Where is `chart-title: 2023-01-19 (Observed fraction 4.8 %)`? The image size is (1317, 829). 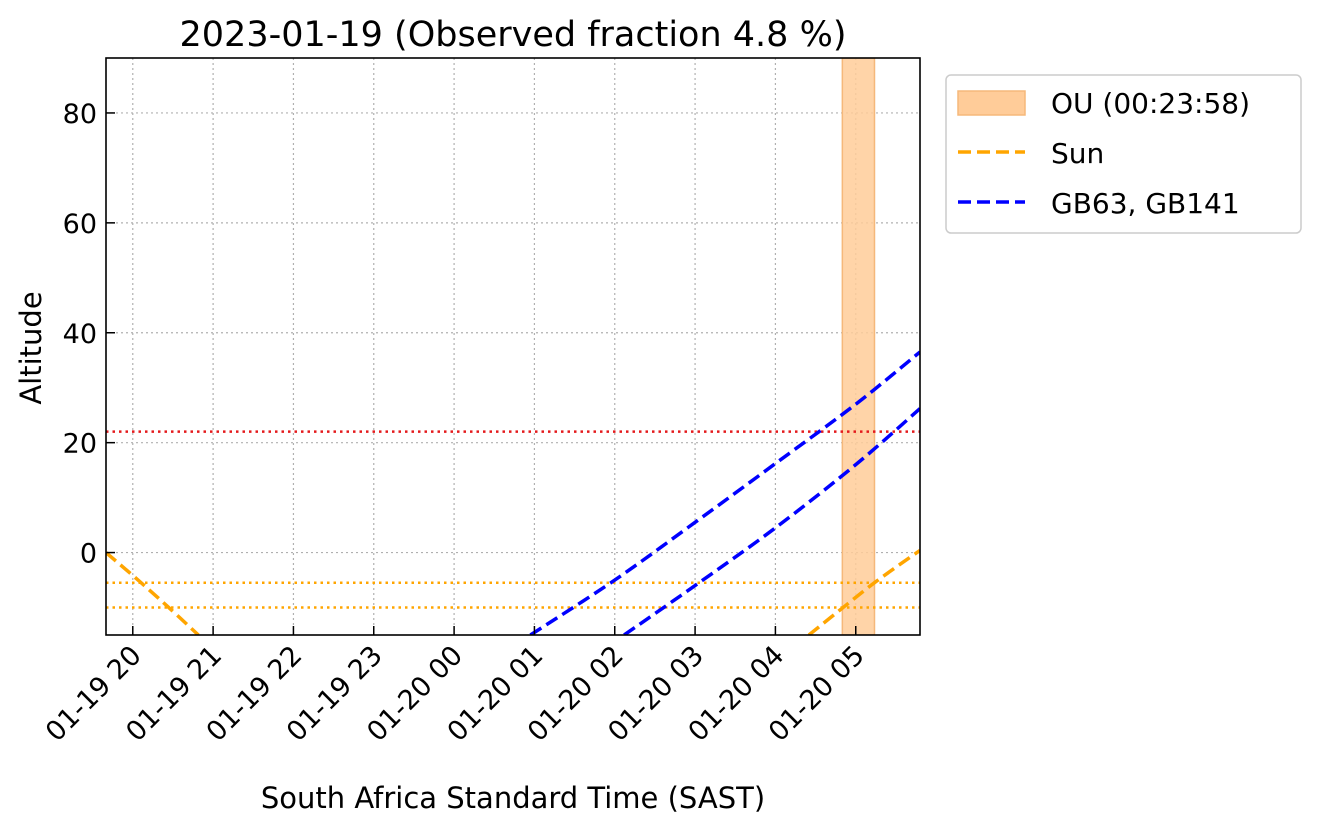 chart-title: 2023-01-19 (Observed fraction 4.8 %) is located at coordinates (513, 35).